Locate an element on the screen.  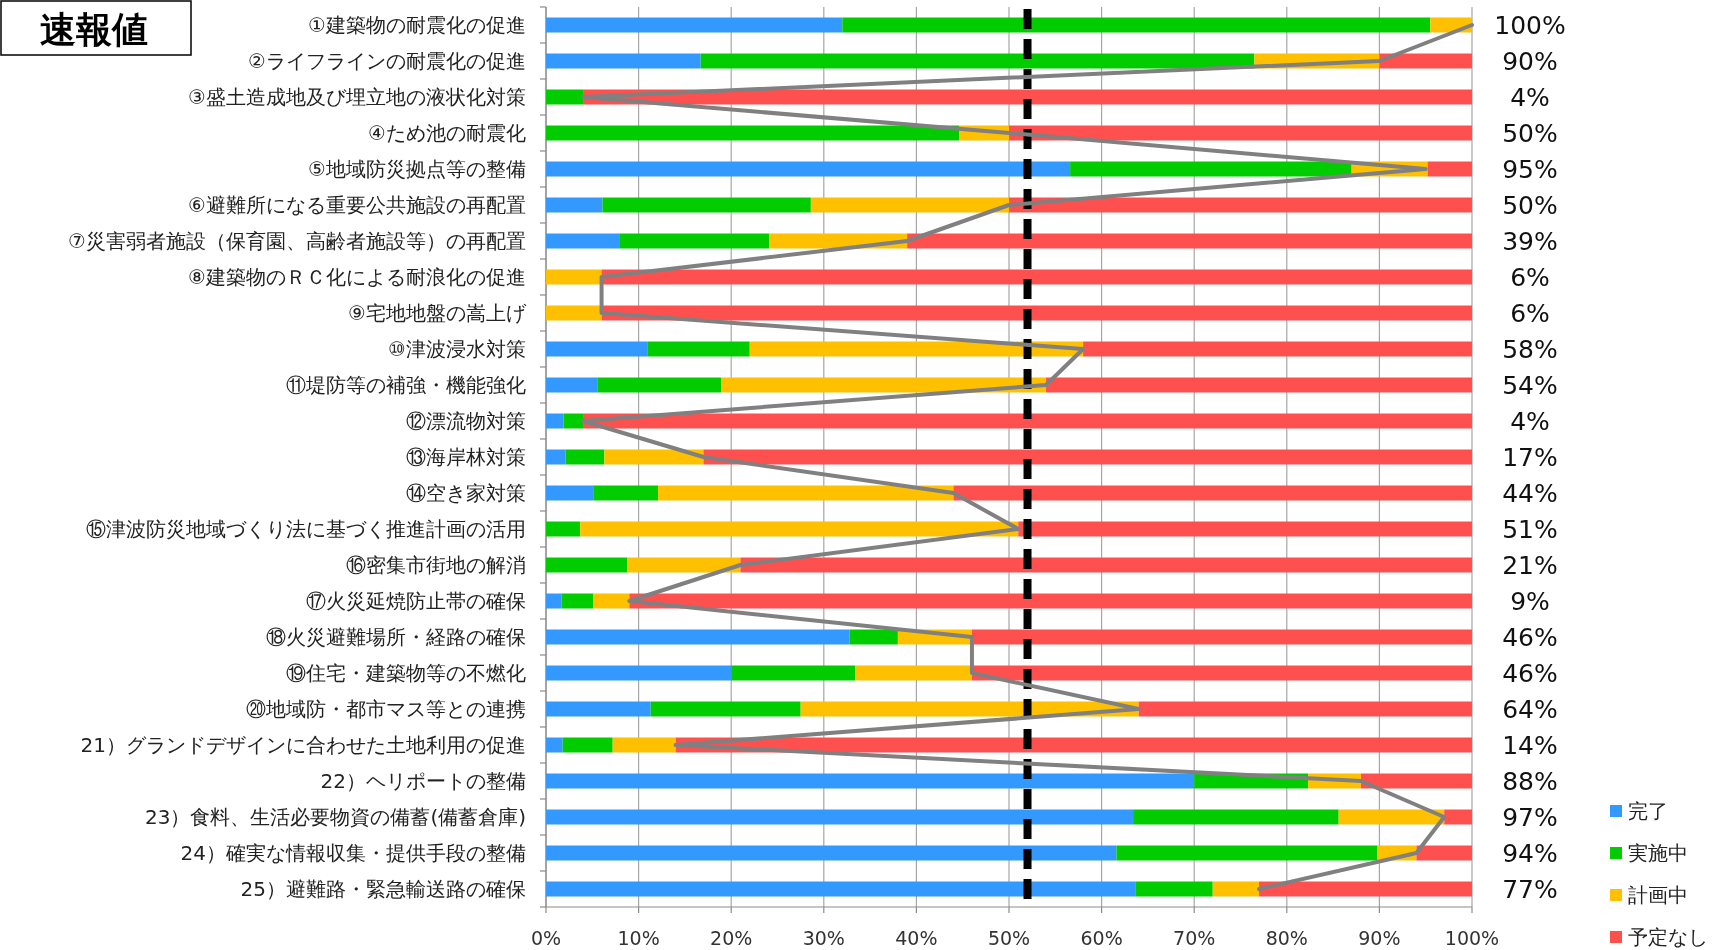
data-label: 64% is located at coordinates (1530, 709).